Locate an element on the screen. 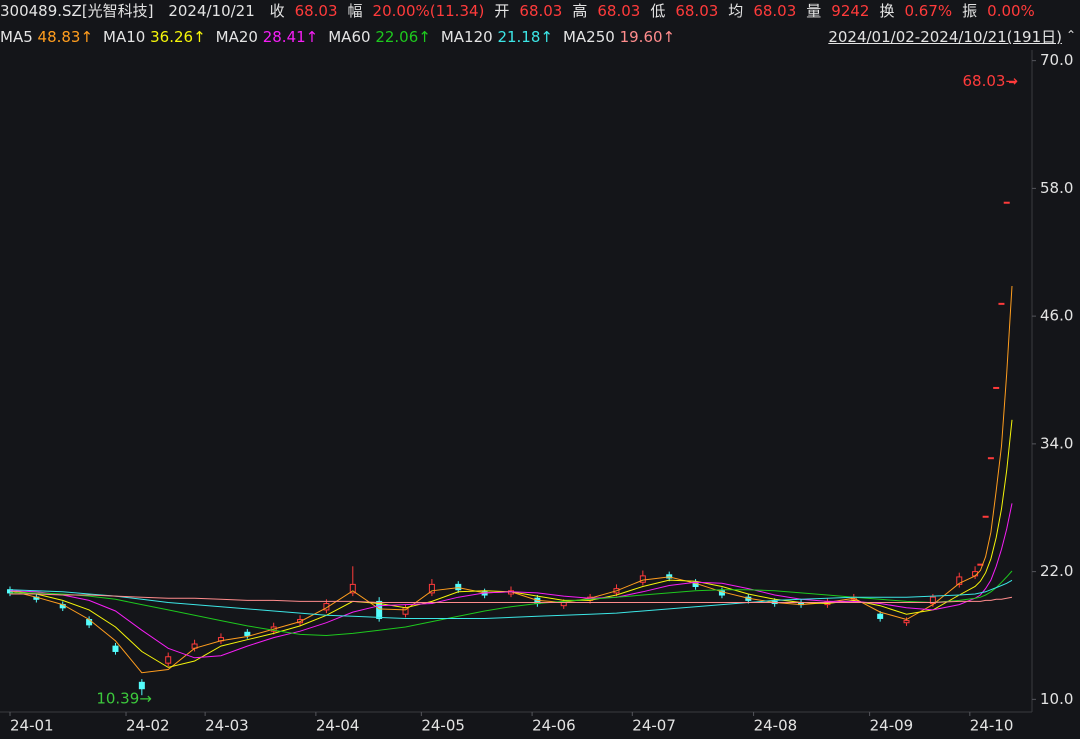 Image resolution: width=1080 pixels, height=739 pixels. date-range: 2024/01/02-2024/10/21(191日) is located at coordinates (945, 37).